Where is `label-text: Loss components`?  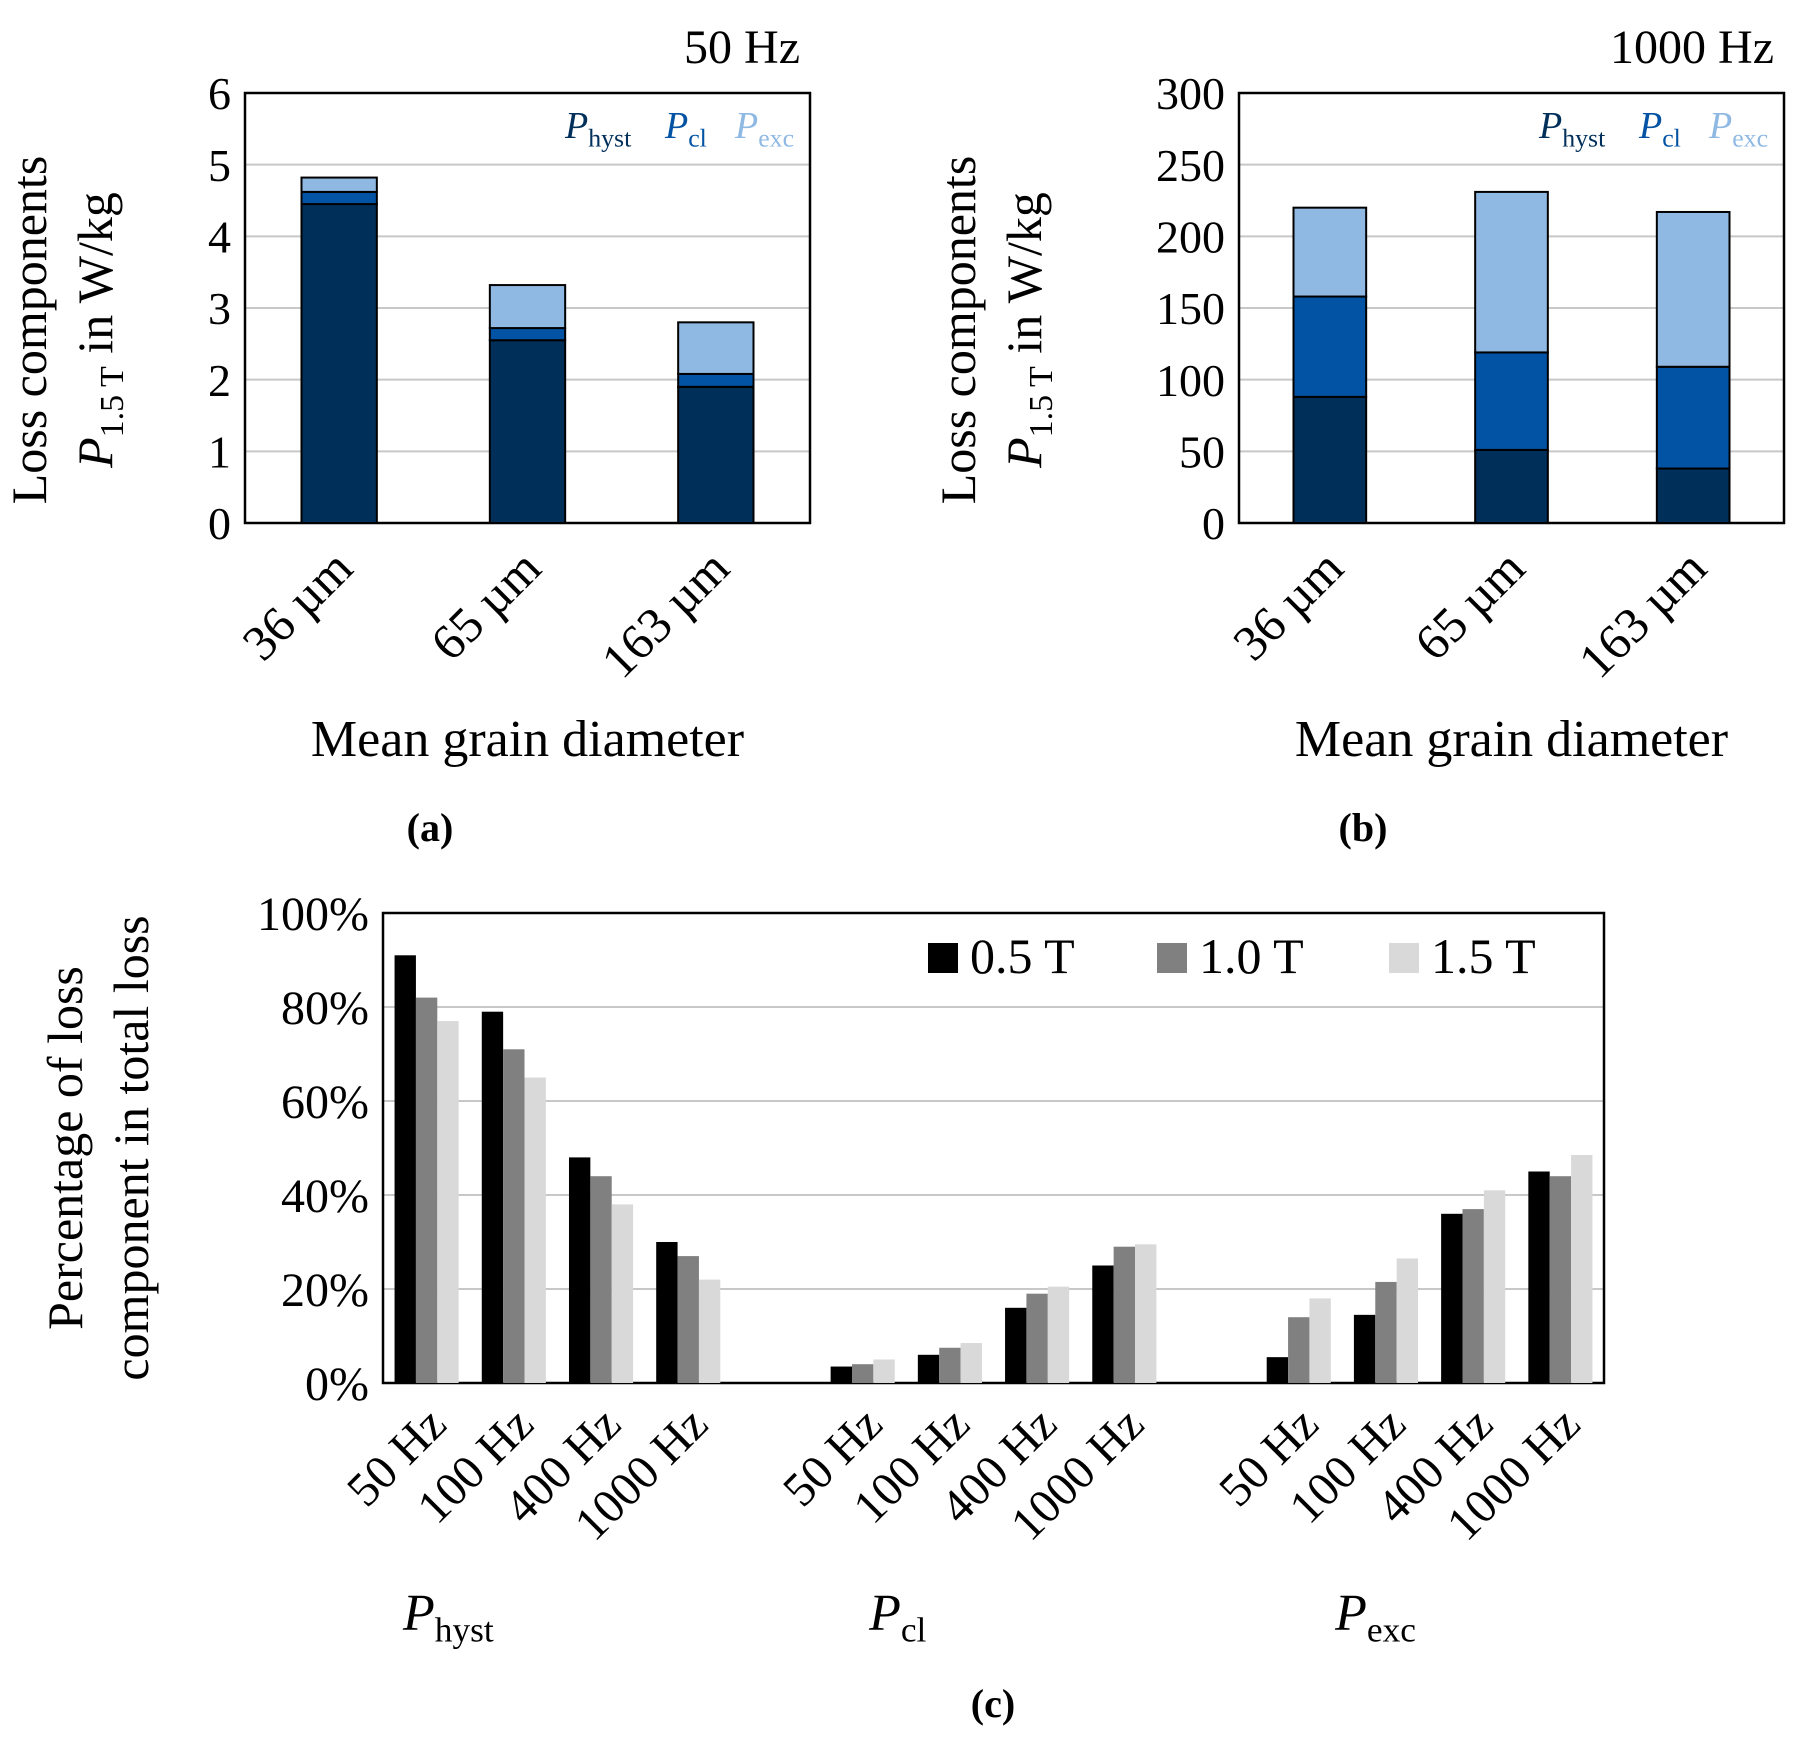 label-text: Loss components is located at coordinates (958, 330).